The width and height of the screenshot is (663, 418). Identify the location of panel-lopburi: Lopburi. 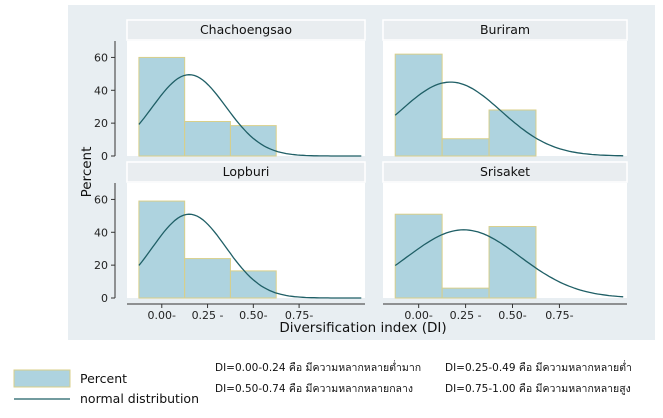
(246, 230).